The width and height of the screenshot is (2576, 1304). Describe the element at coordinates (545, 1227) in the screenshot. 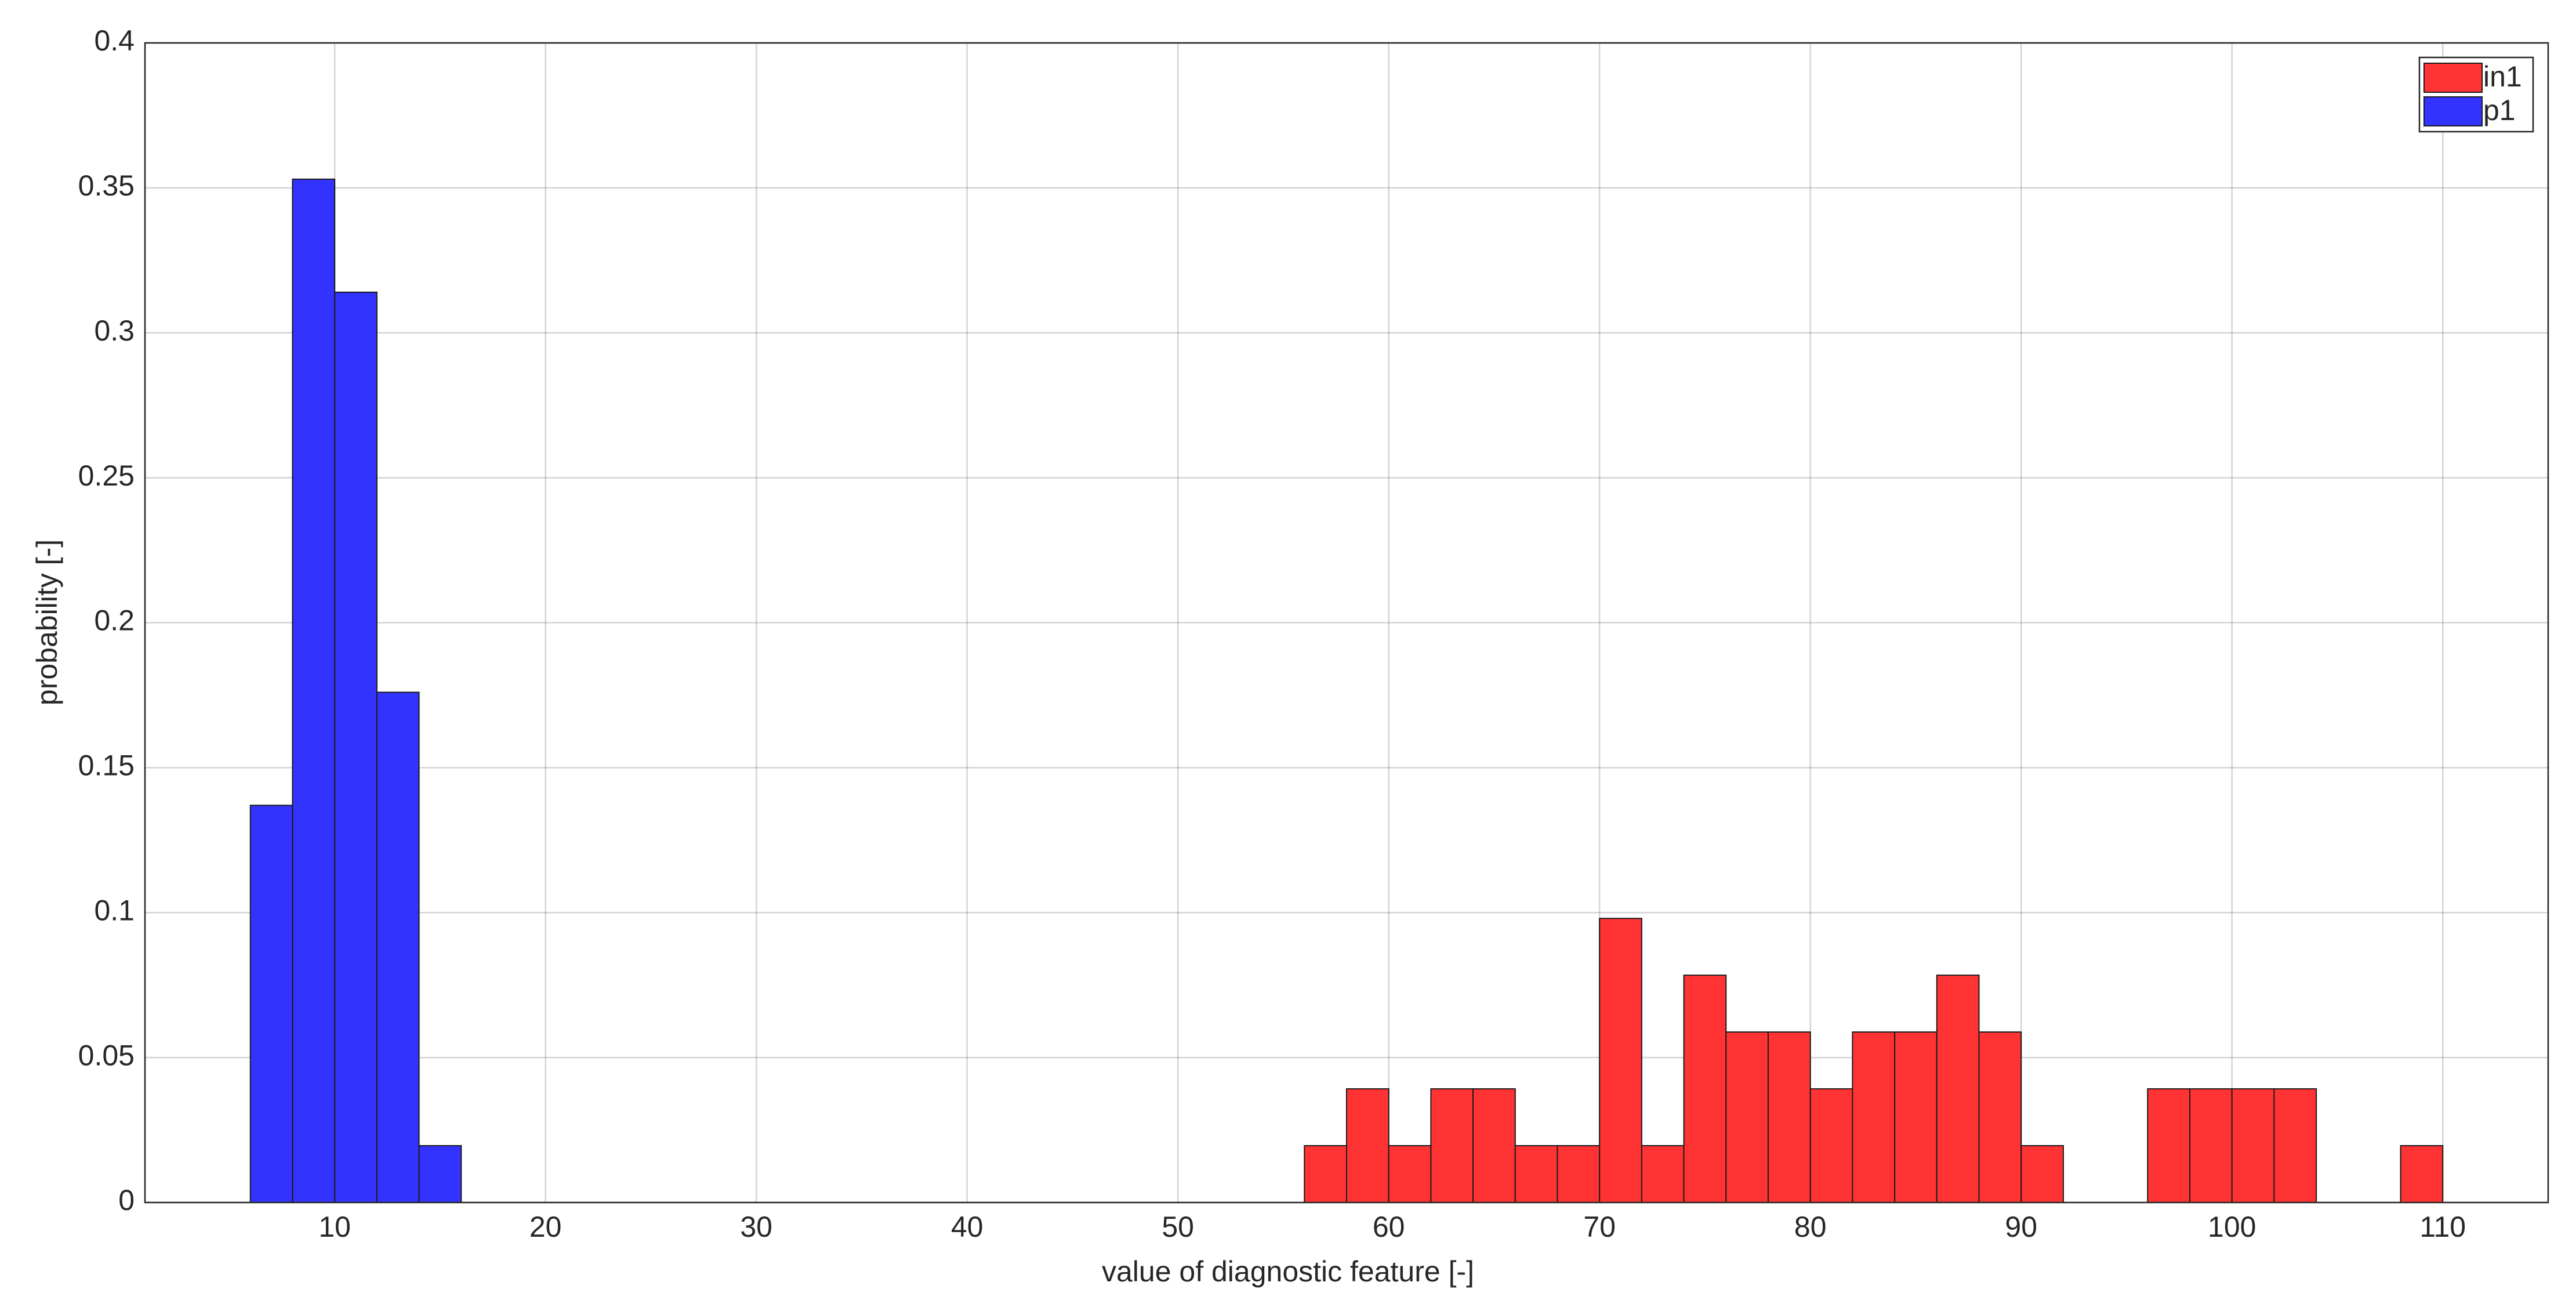

I see `x-tick-label: 20` at that location.